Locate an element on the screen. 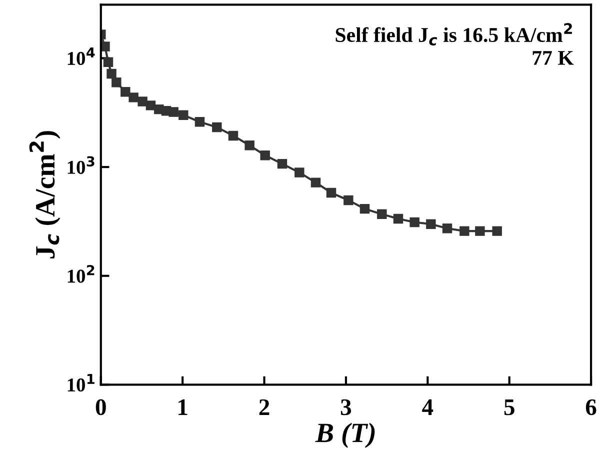 The image size is (597, 472). annotation: 77 K is located at coordinates (553, 58).